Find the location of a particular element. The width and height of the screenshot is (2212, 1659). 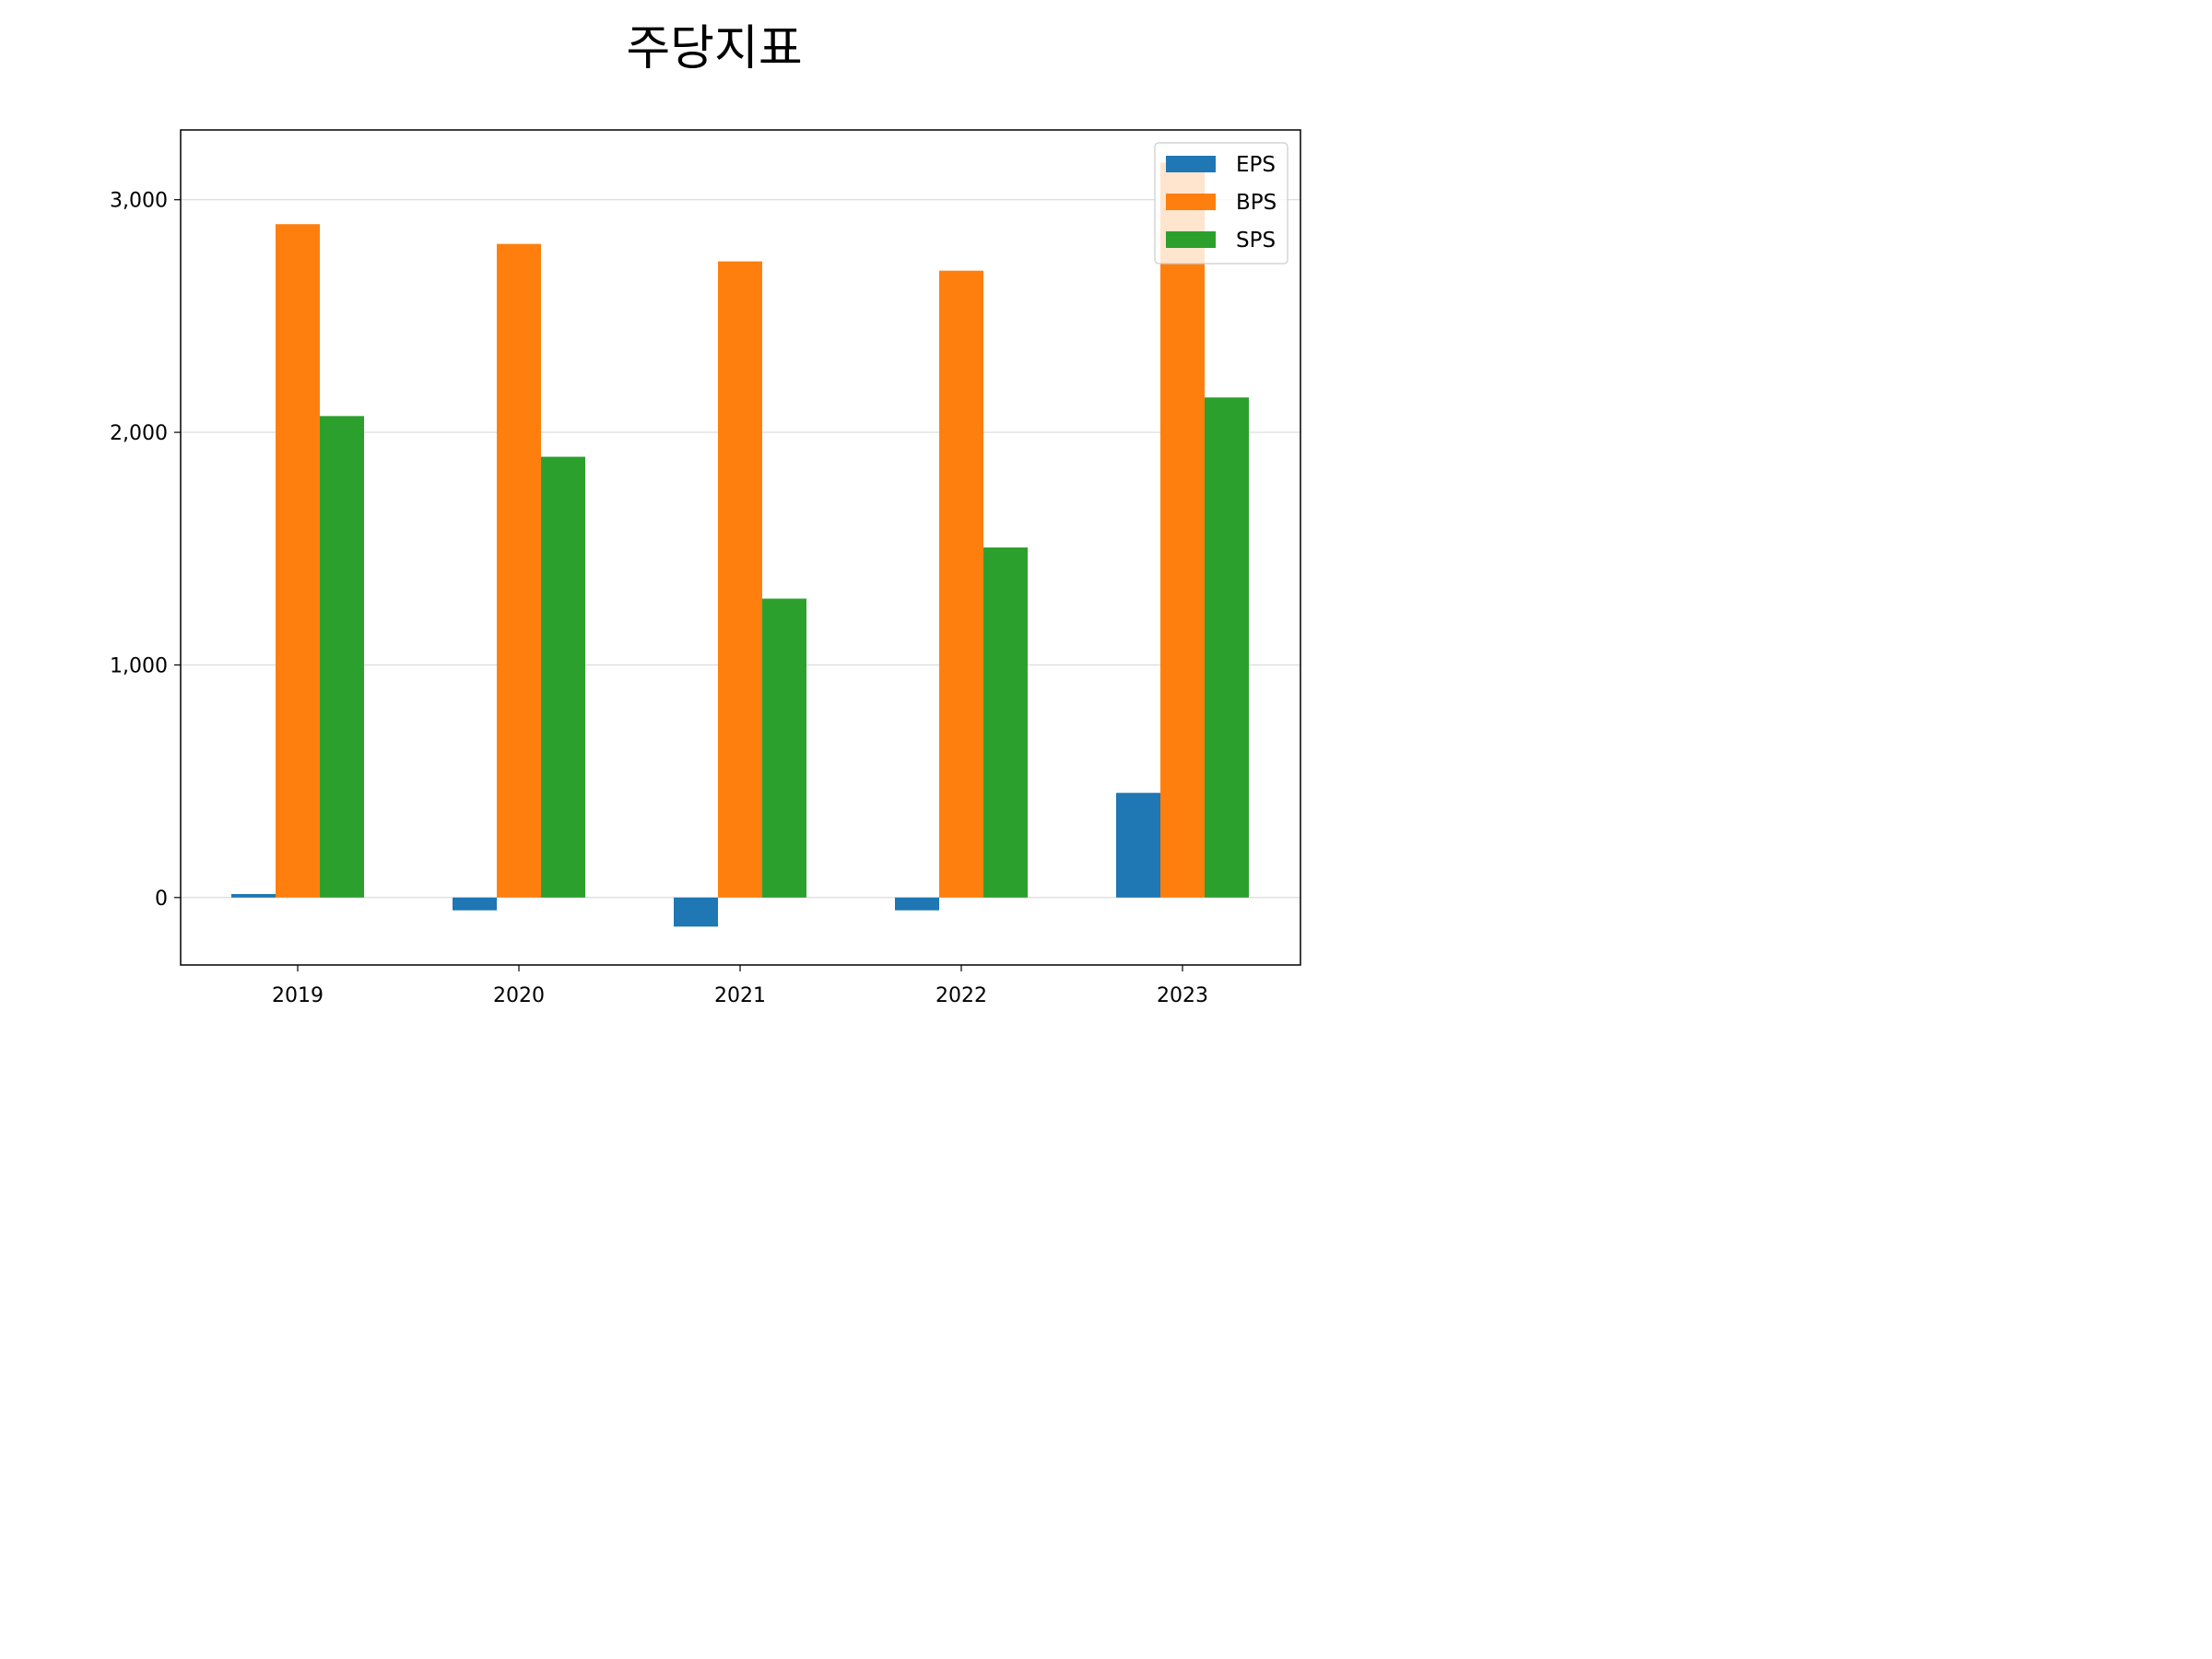

bar-sps-2019 is located at coordinates (342, 657).